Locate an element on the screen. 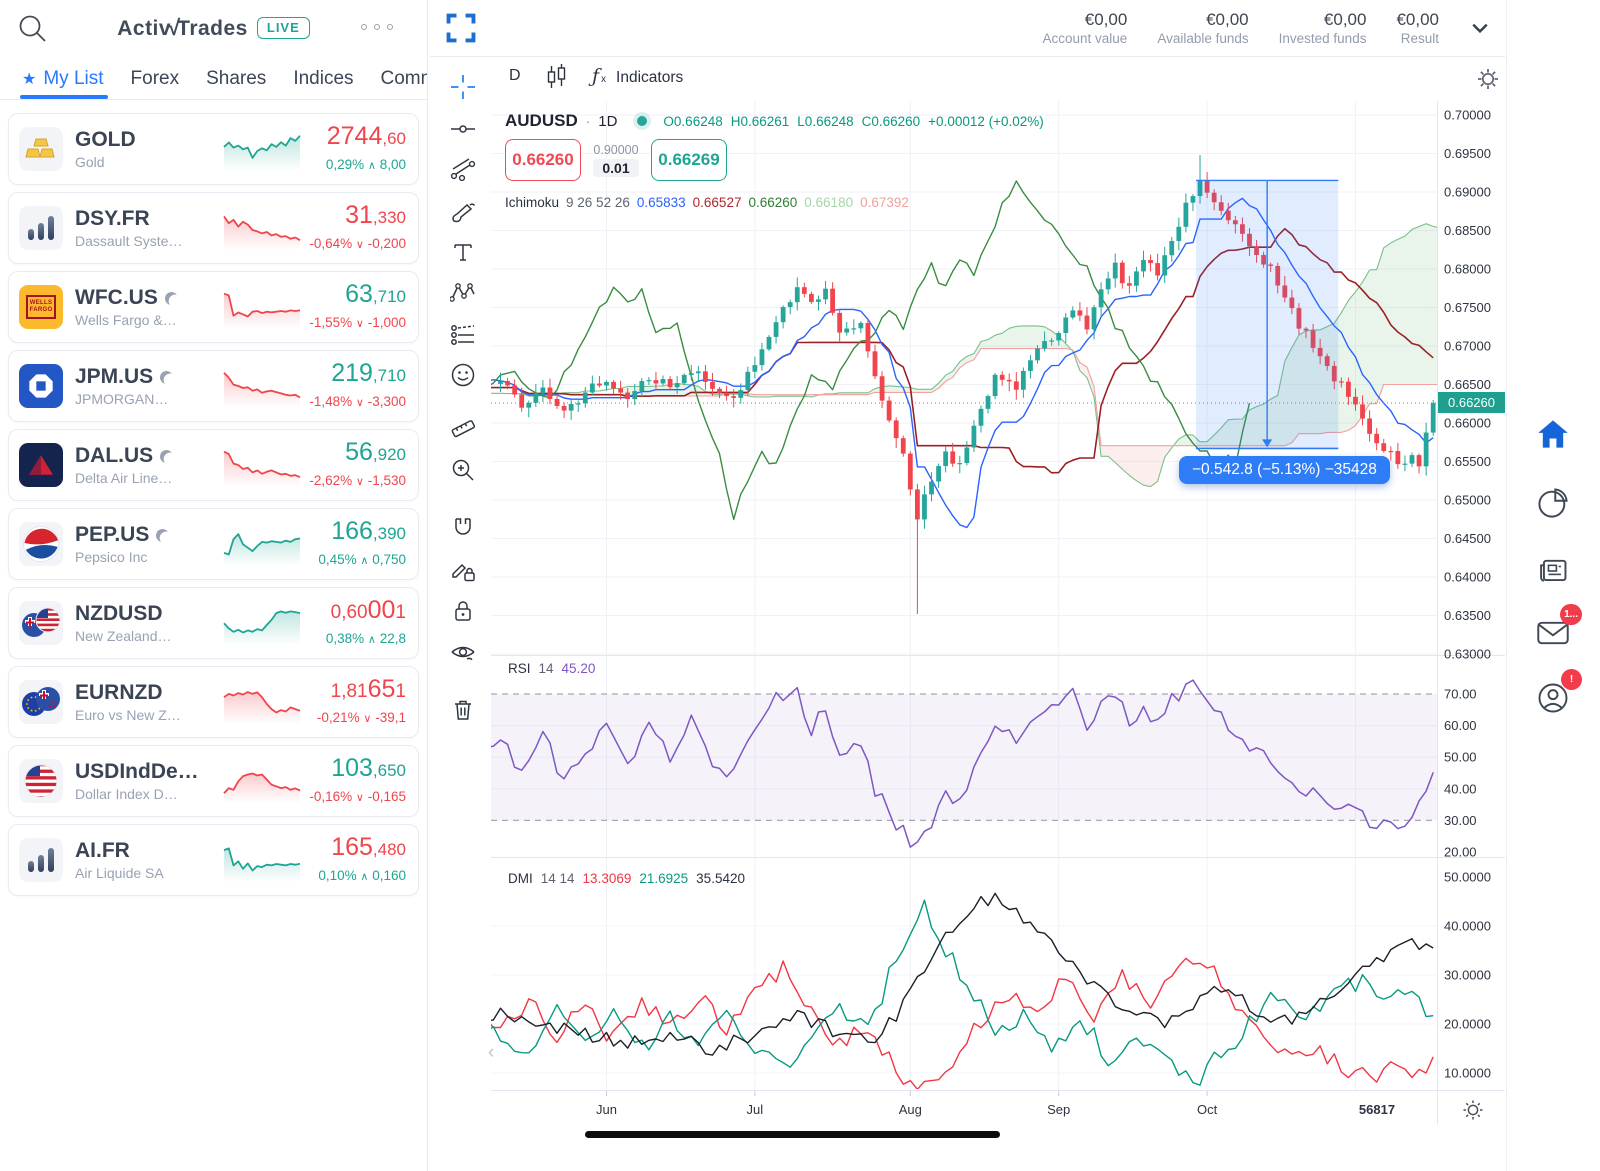 This screenshot has height=1171, width=1600. tab-comm: Comm is located at coordinates (403, 78).